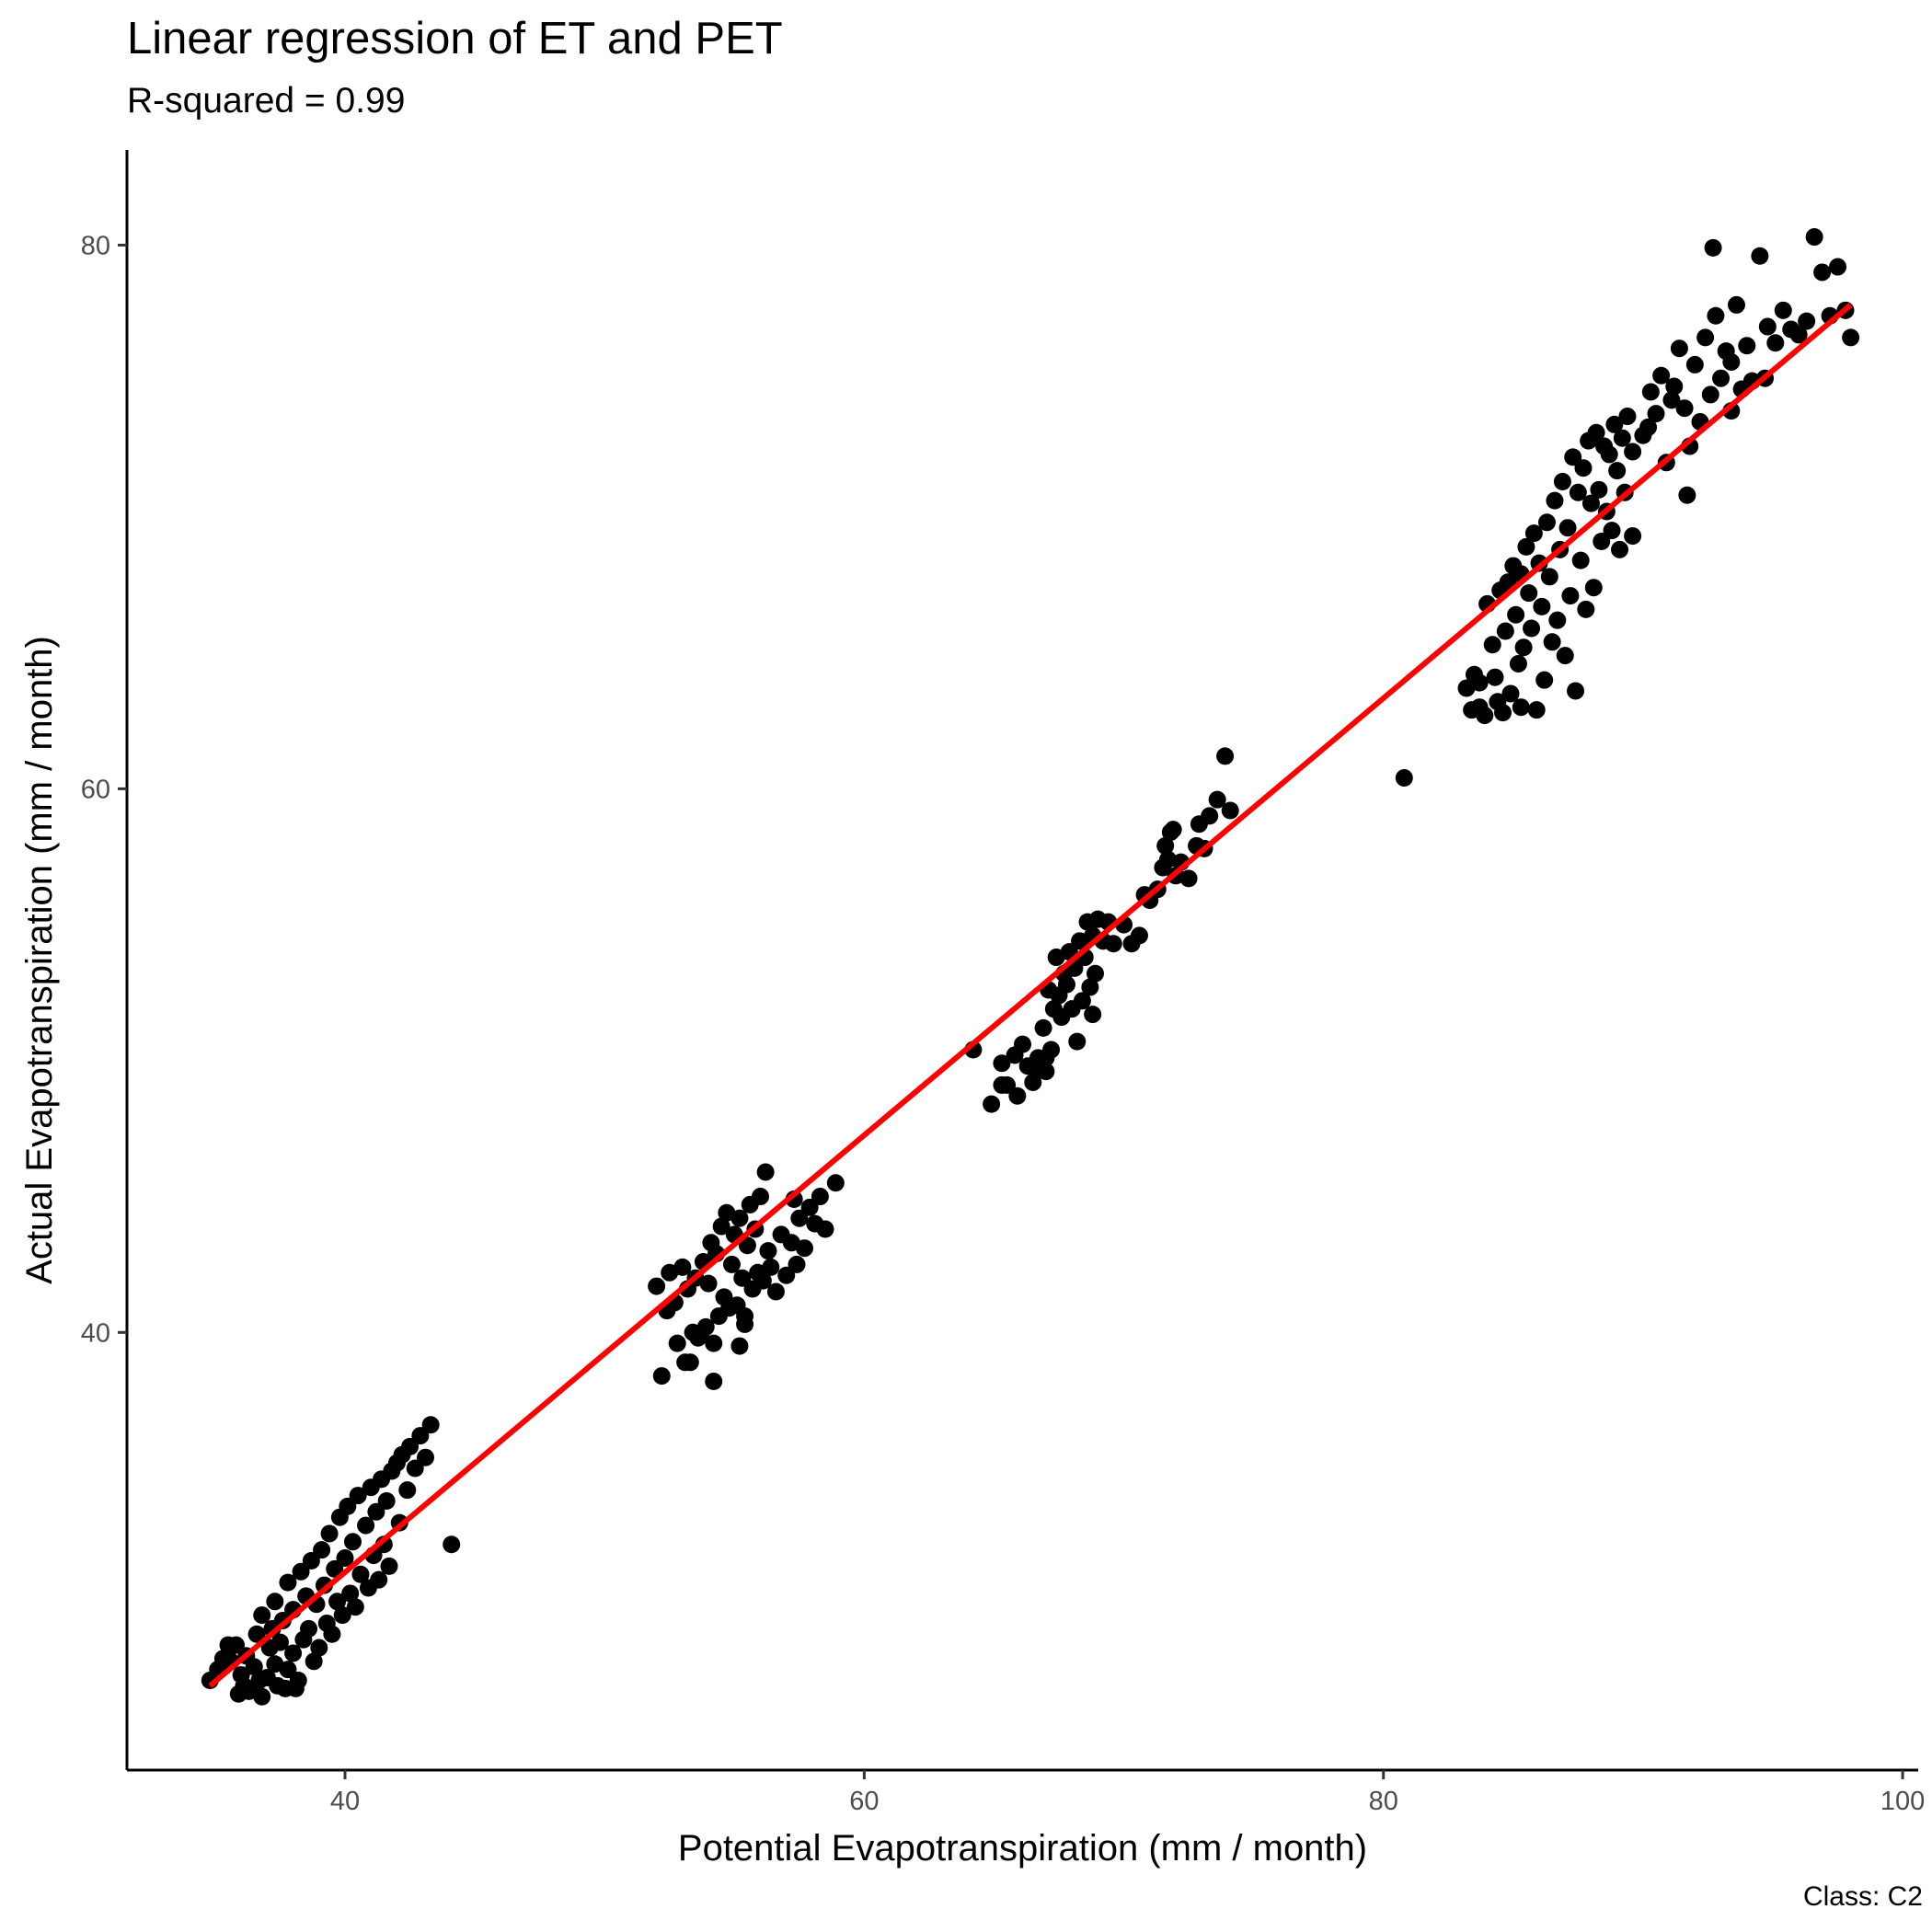  Describe the element at coordinates (1902, 1801) in the screenshot. I see `x-tick-label: 100` at that location.